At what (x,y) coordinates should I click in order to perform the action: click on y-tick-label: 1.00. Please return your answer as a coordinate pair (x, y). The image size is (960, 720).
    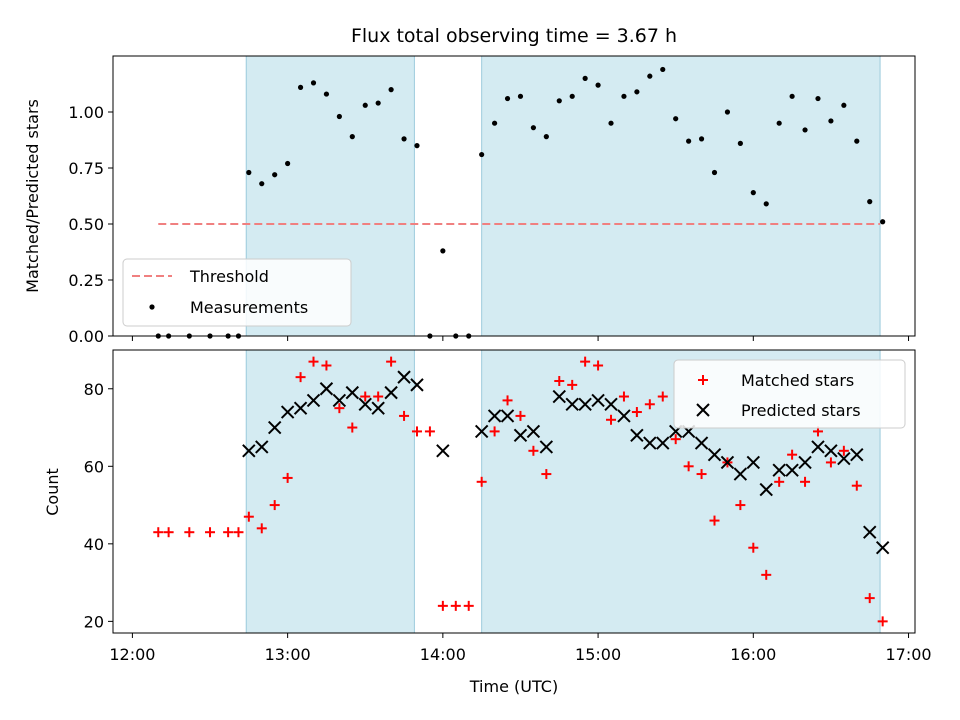
    Looking at the image, I should click on (86, 112).